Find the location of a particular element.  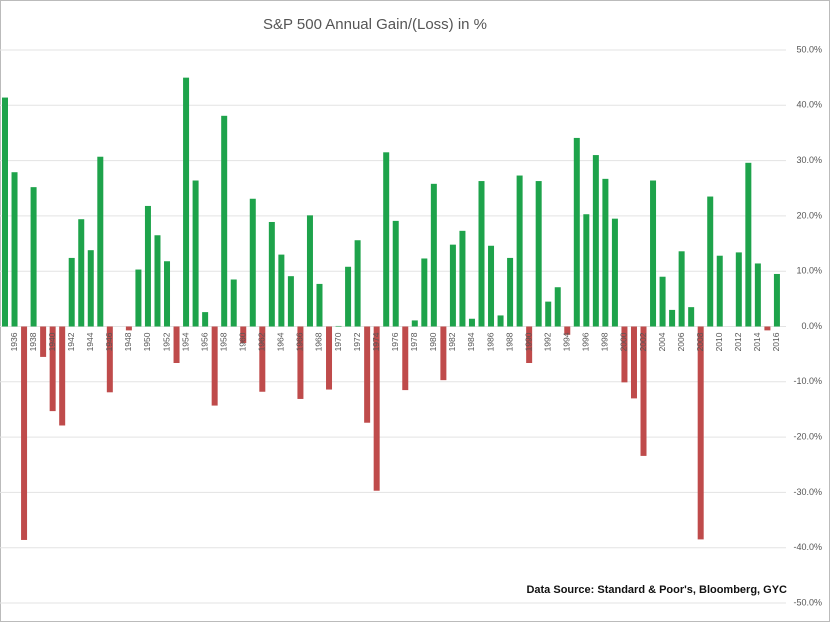

x-tick-label: 1988 is located at coordinates (509, 341).